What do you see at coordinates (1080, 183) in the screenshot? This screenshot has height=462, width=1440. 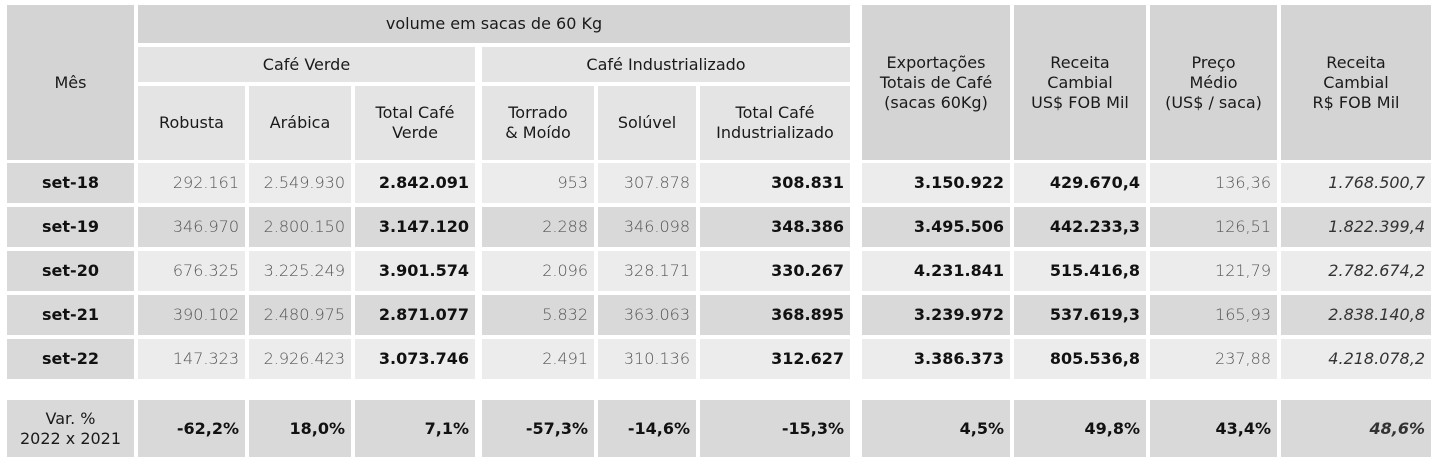 I see `cell-receita-usd: 429.670,4` at bounding box center [1080, 183].